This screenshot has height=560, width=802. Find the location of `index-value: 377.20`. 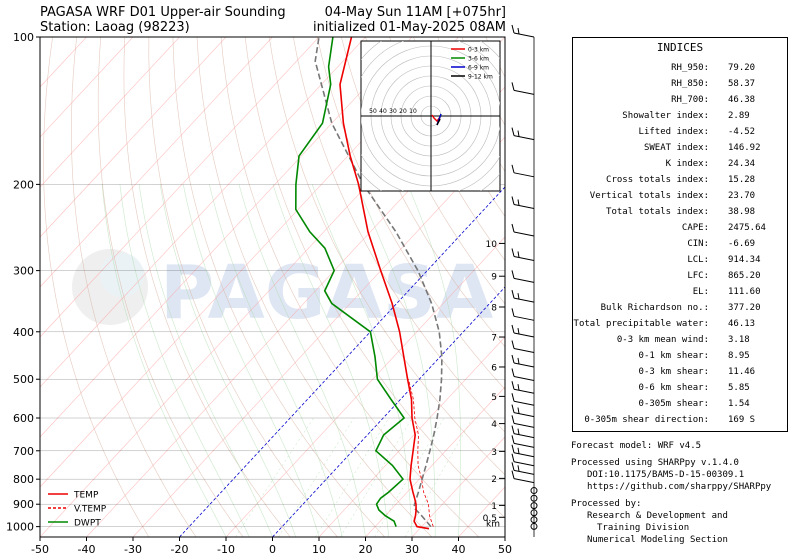

index-value: 377.20 is located at coordinates (744, 308).